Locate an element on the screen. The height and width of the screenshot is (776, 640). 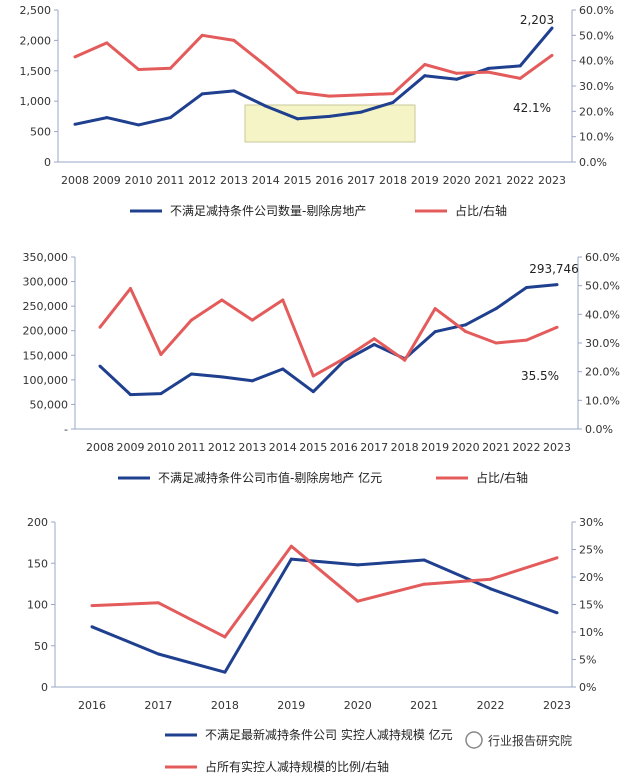
right-tick-label: 10.0% is located at coordinates (602, 400).